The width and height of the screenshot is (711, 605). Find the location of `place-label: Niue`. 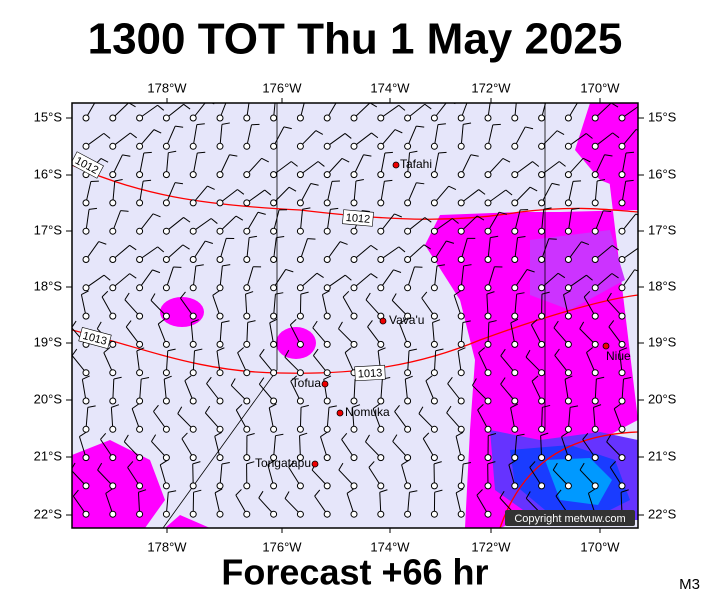

place-label: Niue is located at coordinates (618, 356).